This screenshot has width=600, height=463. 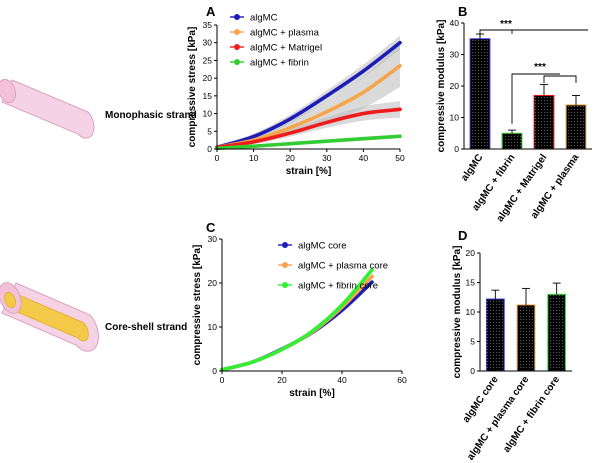 I want to click on bar-group-algmc-plasma, so click(x=576, y=122).